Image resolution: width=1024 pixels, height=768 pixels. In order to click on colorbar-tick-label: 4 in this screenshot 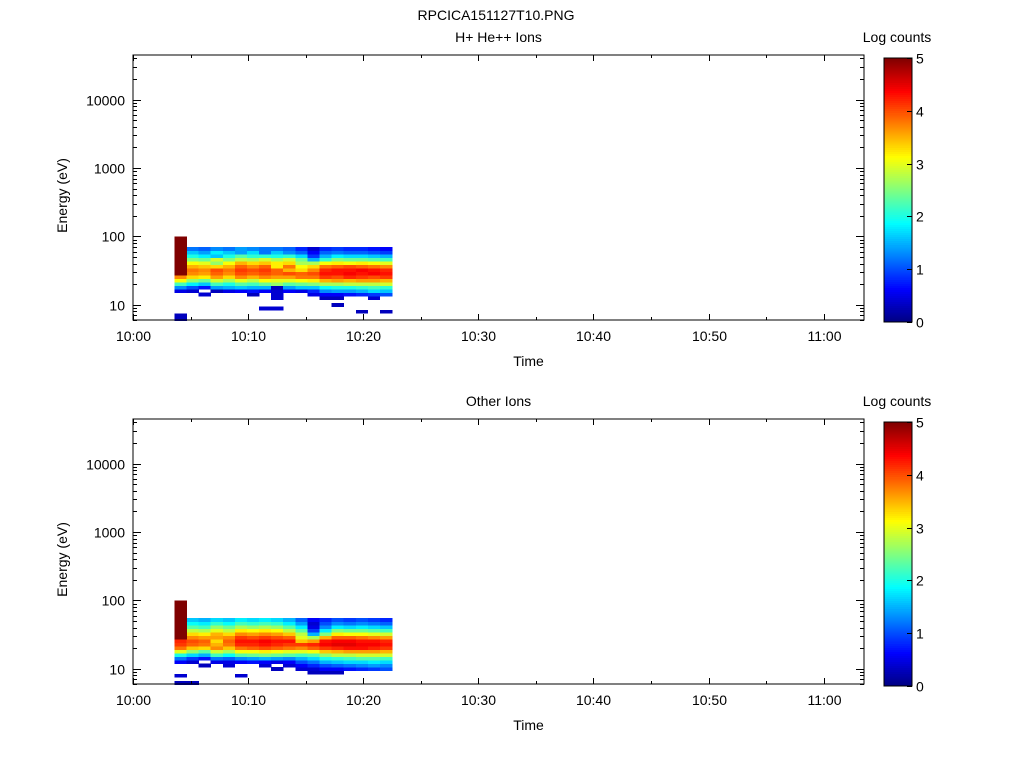, I will do `click(920, 112)`.